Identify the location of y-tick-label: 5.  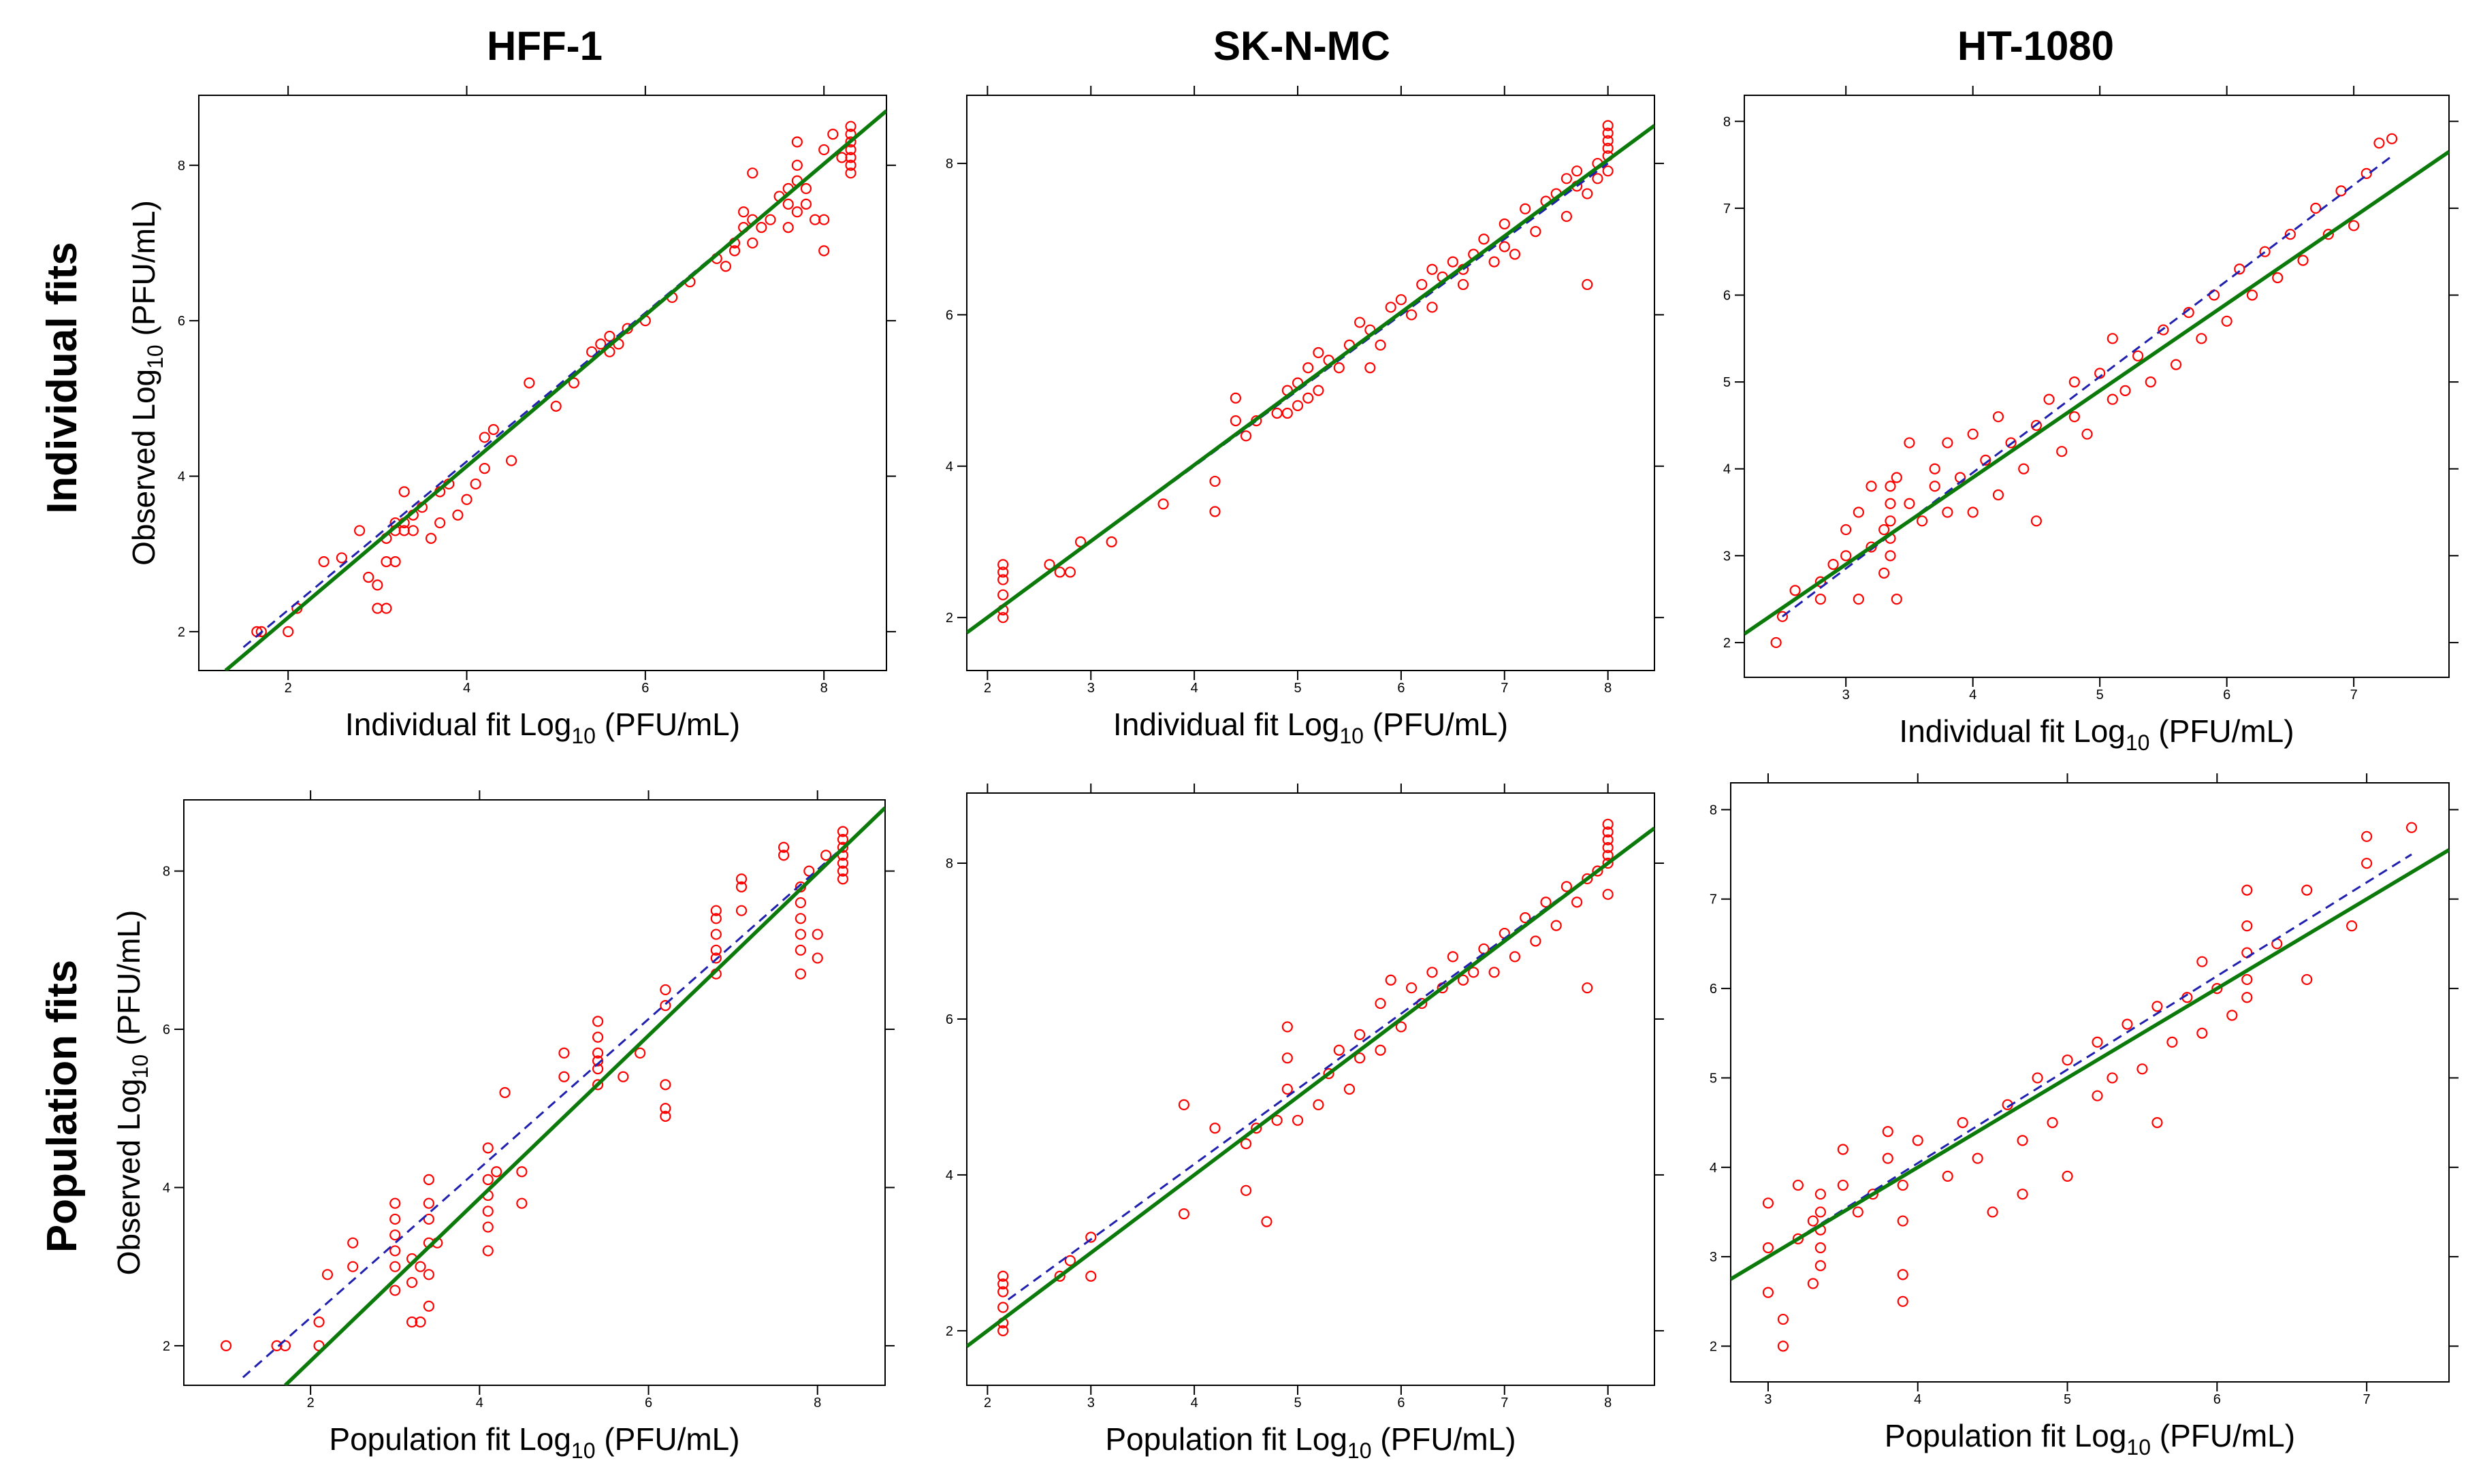
(1713, 1078).